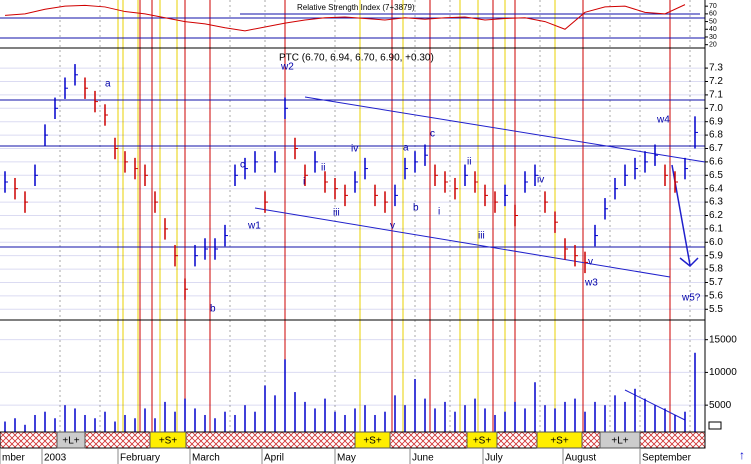 Image resolution: width=751 pixels, height=464 pixels. Describe the element at coordinates (713, 21) in the screenshot. I see `y-tick-label: 50` at that location.